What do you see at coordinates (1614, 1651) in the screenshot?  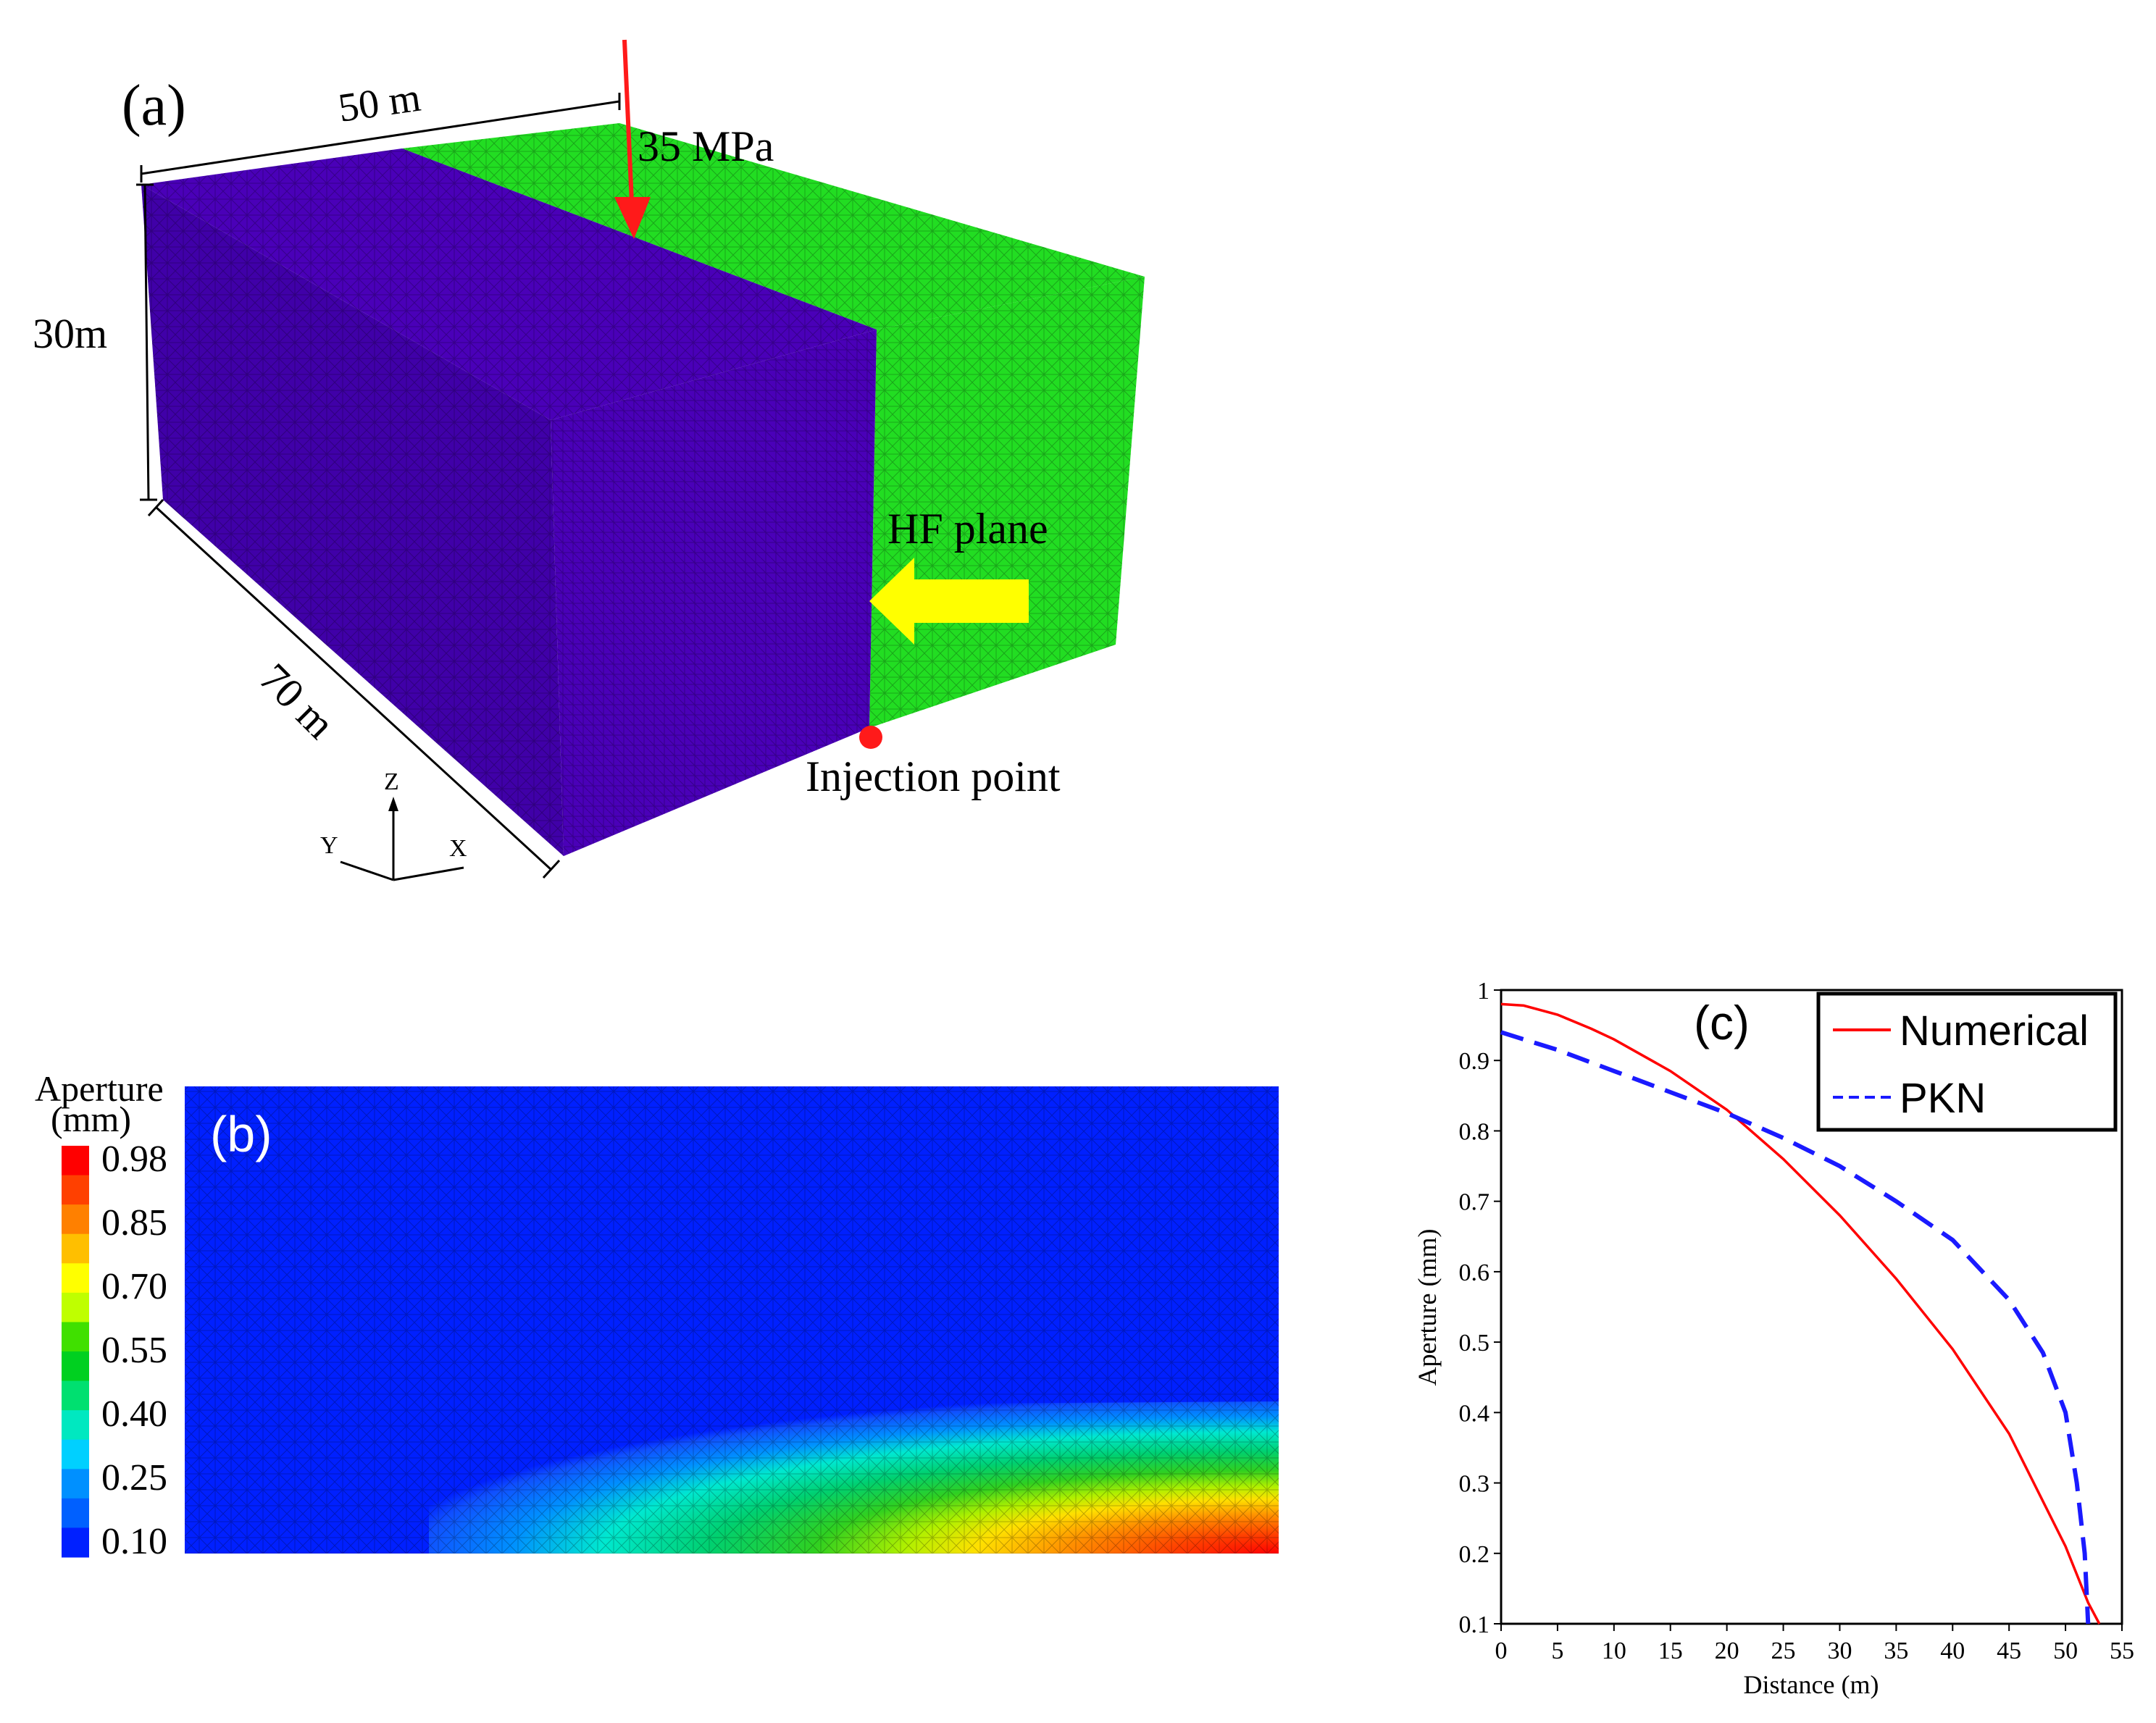 I see `x-tick-label: 10` at bounding box center [1614, 1651].